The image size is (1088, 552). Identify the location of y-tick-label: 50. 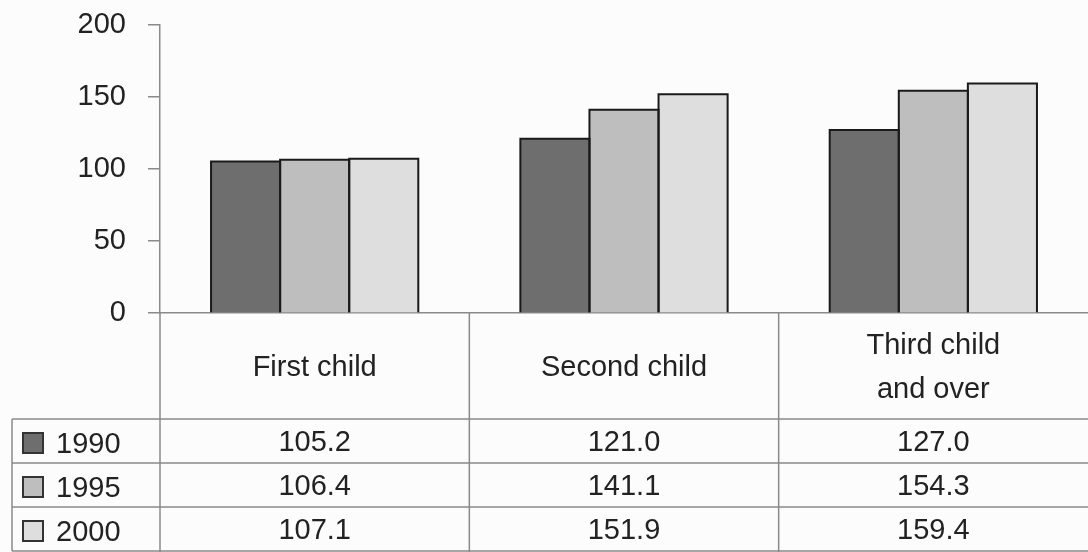
(109, 239).